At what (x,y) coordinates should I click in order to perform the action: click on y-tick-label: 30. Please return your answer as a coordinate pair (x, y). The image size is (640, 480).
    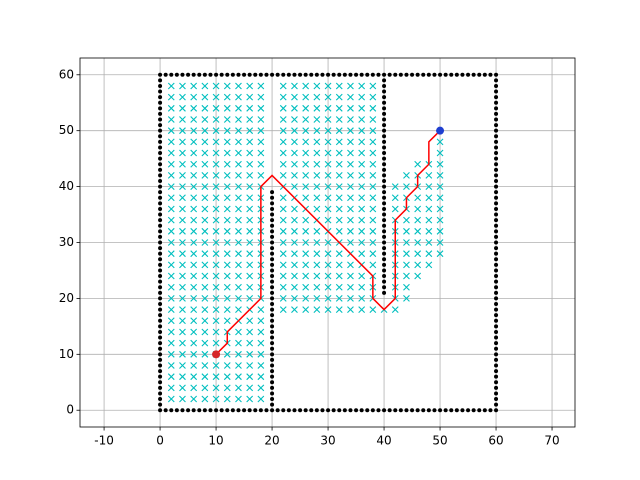
    Looking at the image, I should click on (66, 242).